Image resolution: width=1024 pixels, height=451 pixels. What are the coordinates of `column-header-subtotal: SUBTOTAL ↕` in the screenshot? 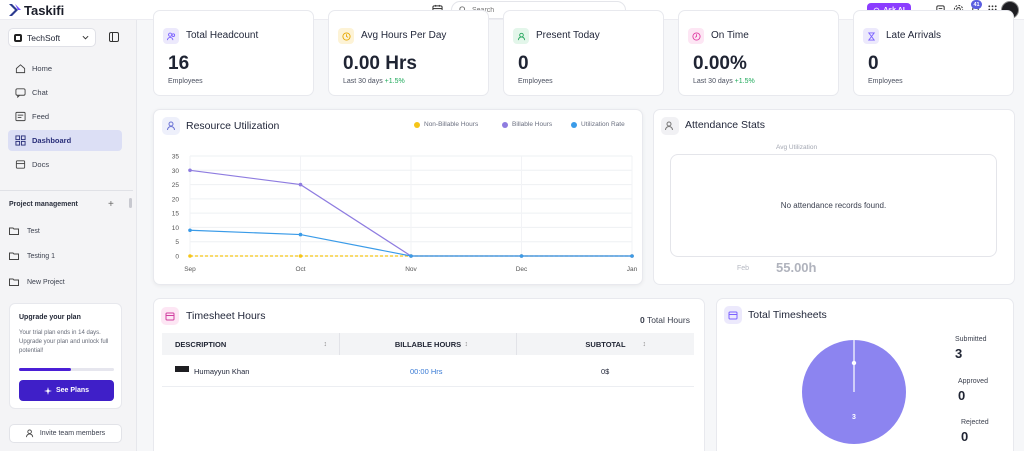 It's located at (605, 344).